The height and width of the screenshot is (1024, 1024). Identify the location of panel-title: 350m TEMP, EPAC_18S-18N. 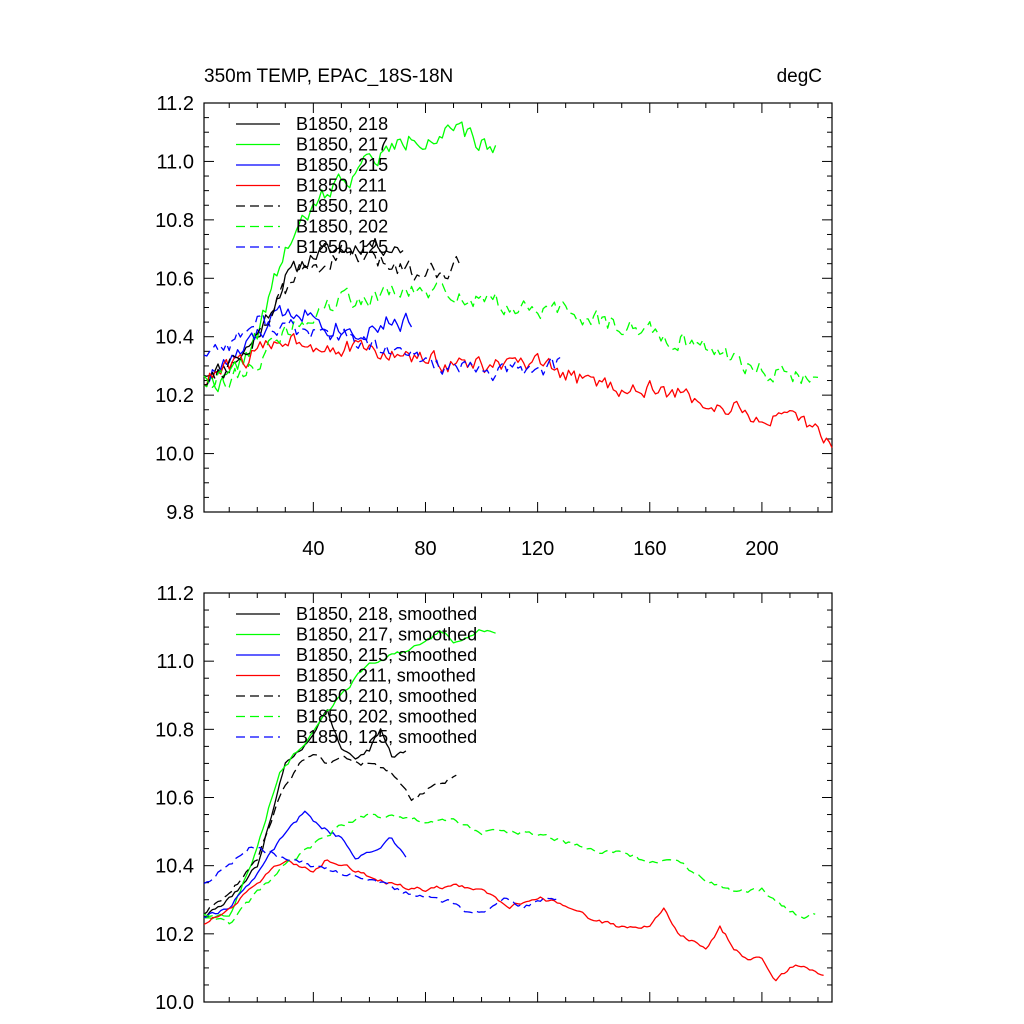
(328, 76).